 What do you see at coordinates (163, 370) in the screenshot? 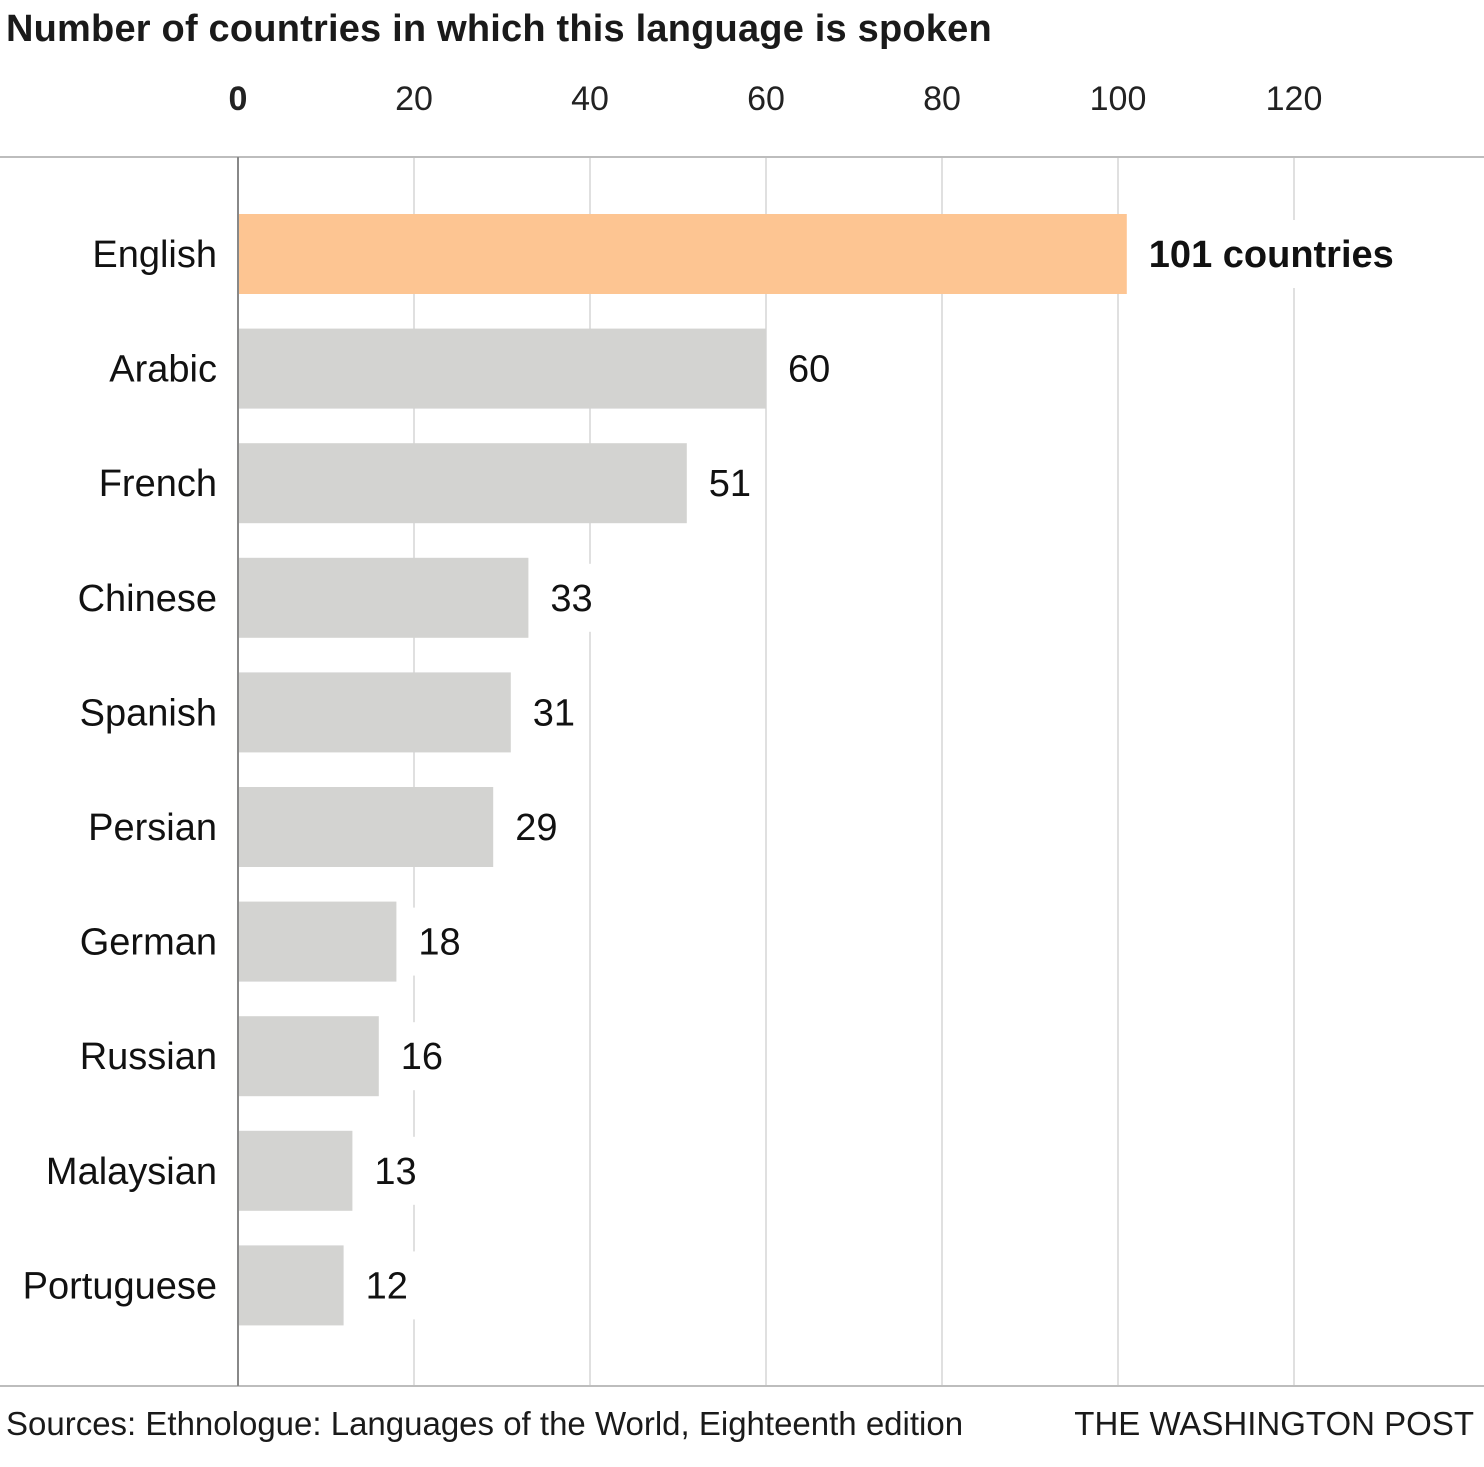
I see `category-label: Arabic` at bounding box center [163, 370].